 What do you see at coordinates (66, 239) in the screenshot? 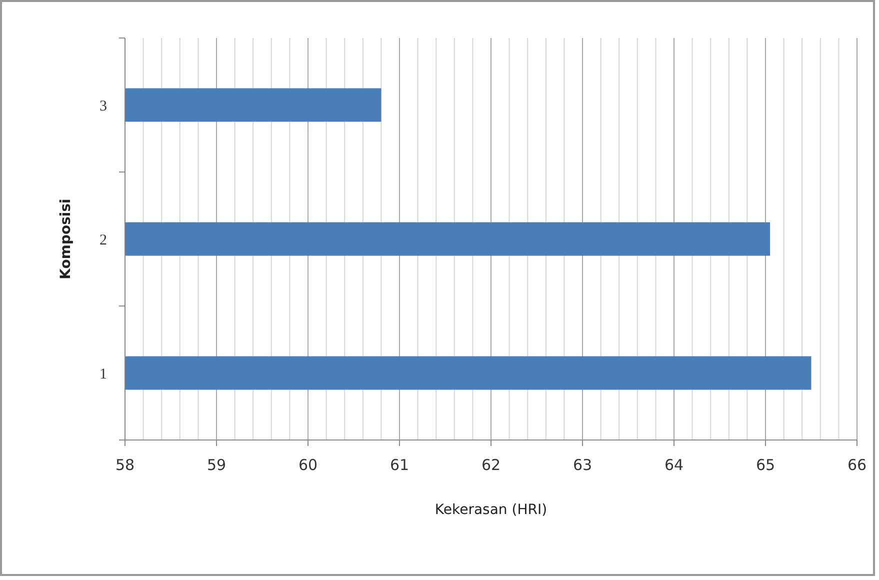
I see `y-axis-title: Komposisi` at bounding box center [66, 239].